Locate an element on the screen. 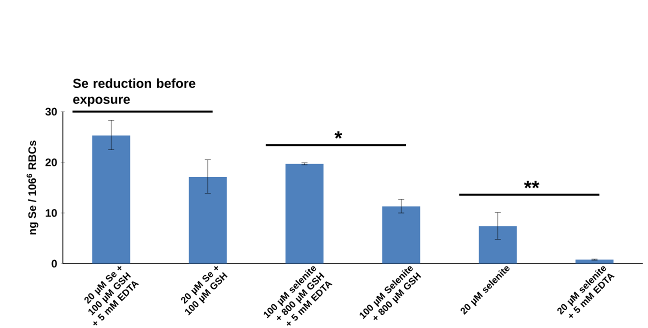 The width and height of the screenshot is (648, 328). annotation: * is located at coordinates (338, 135).